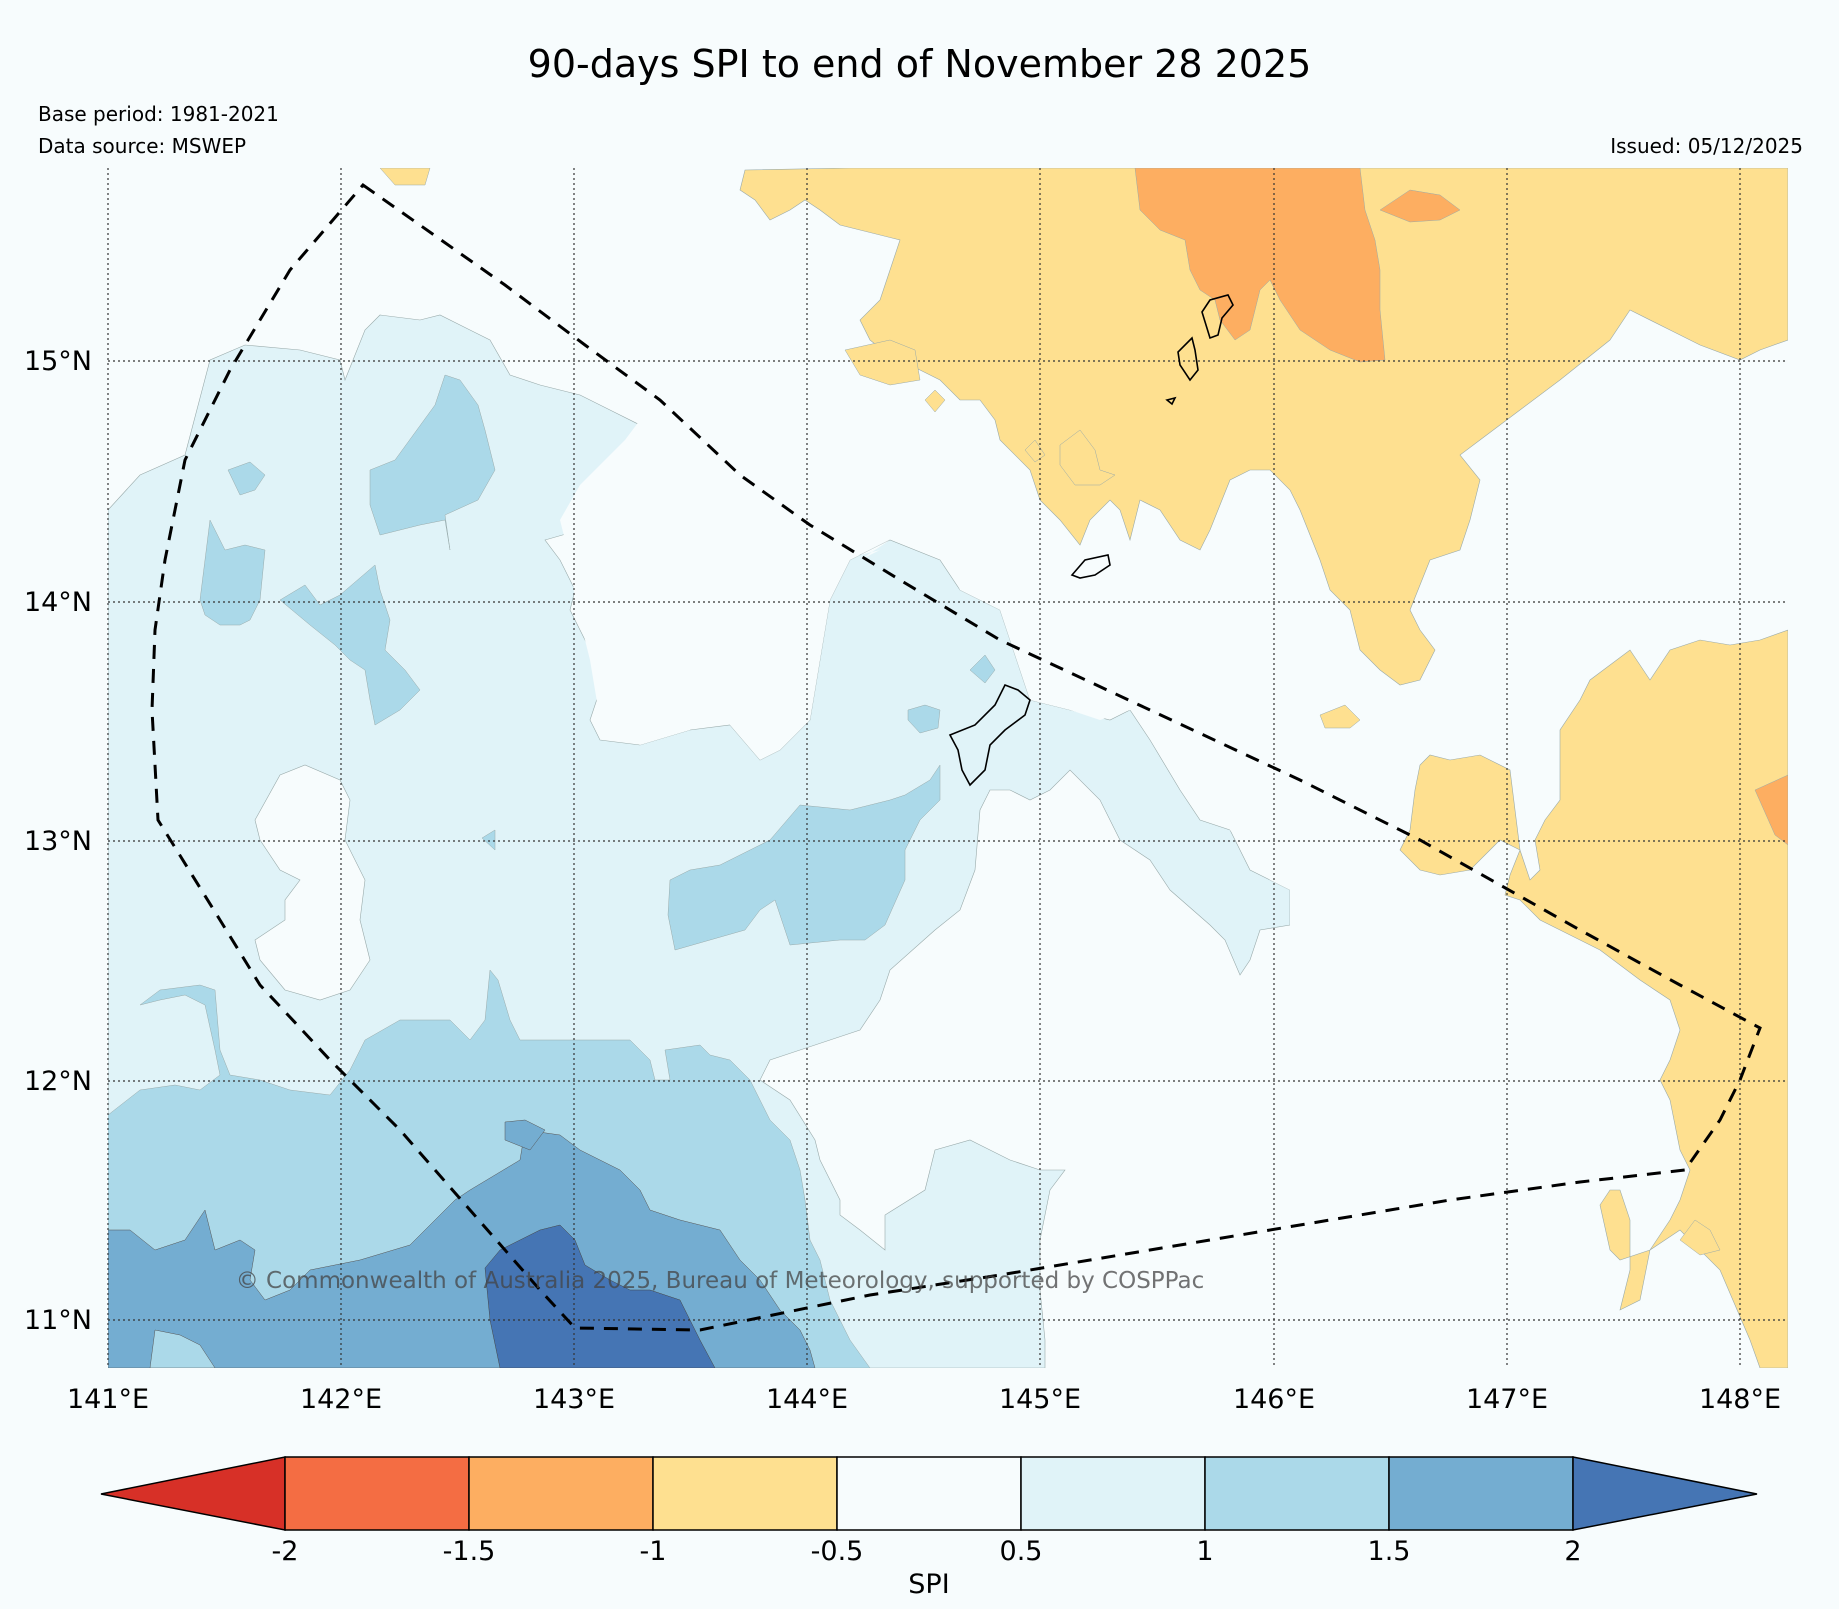 This screenshot has height=1609, width=1839. Describe the element at coordinates (285, 1551) in the screenshot. I see `colorbar-tick: -2` at that location.